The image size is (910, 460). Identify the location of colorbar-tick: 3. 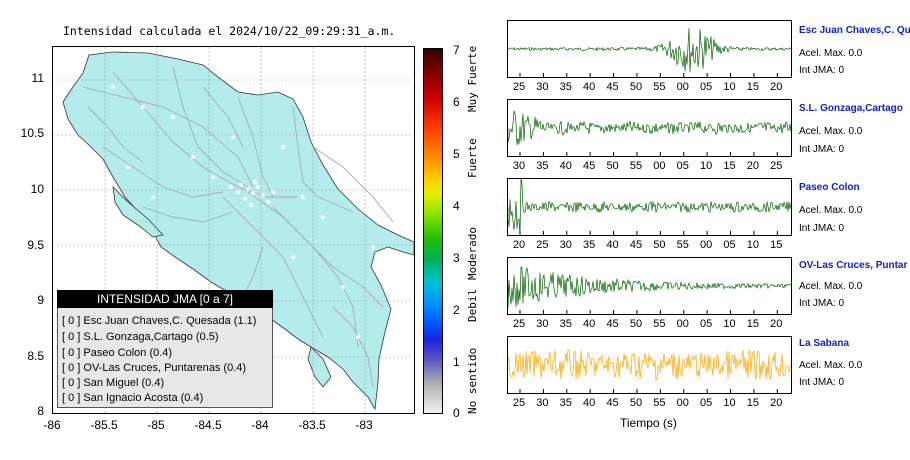
(456, 258).